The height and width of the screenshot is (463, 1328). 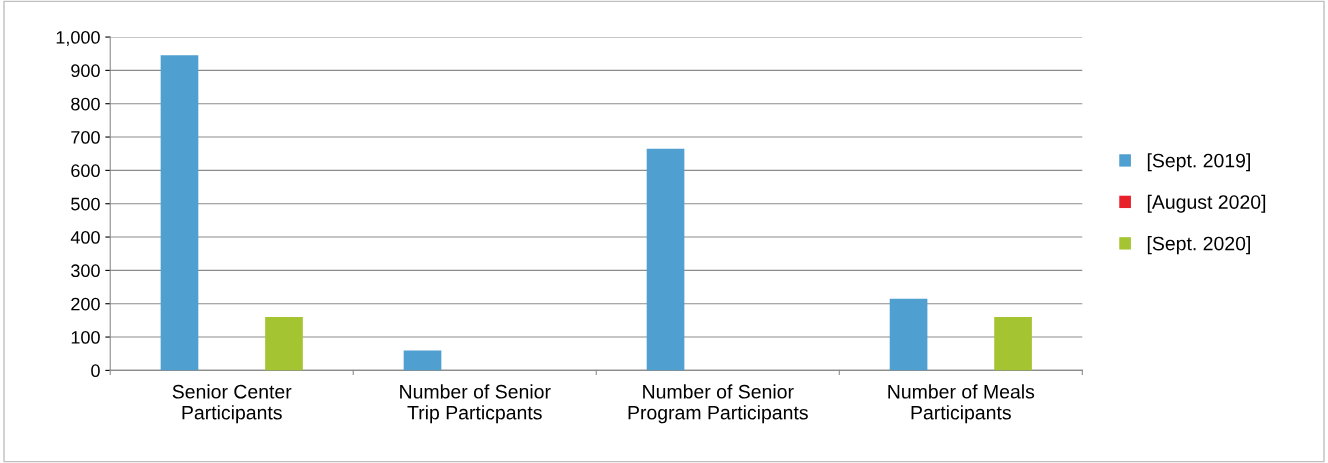 I want to click on x-tick-label: Number of Senior Program Participants, so click(x=718, y=404).